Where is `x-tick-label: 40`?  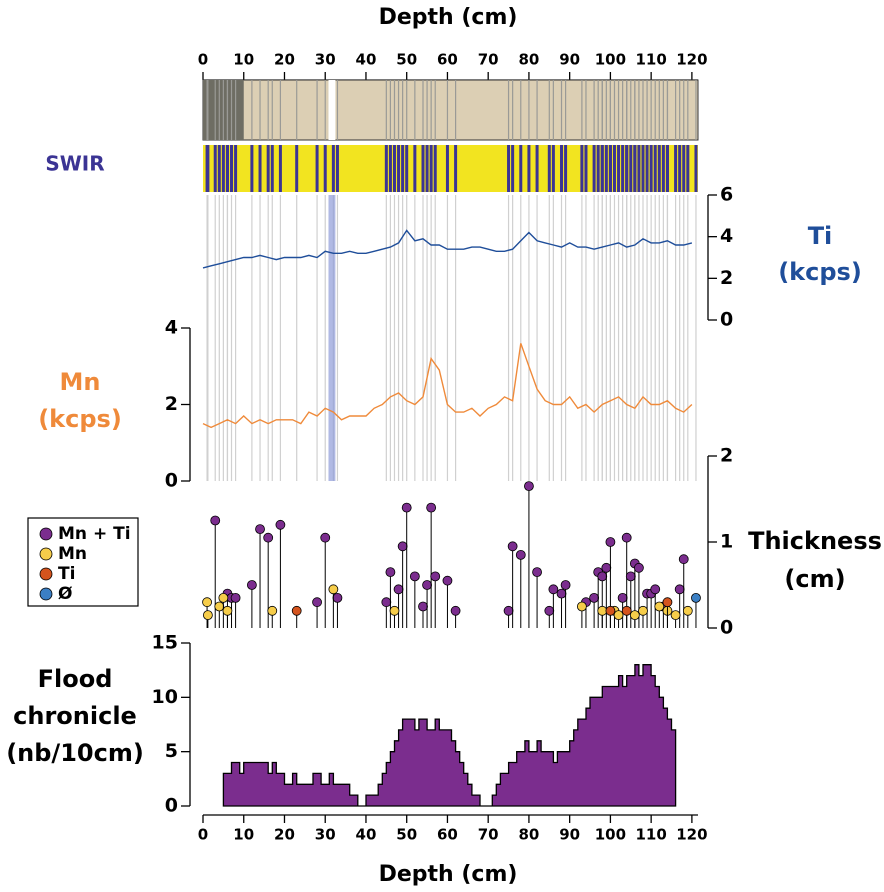 x-tick-label: 40 is located at coordinates (366, 60).